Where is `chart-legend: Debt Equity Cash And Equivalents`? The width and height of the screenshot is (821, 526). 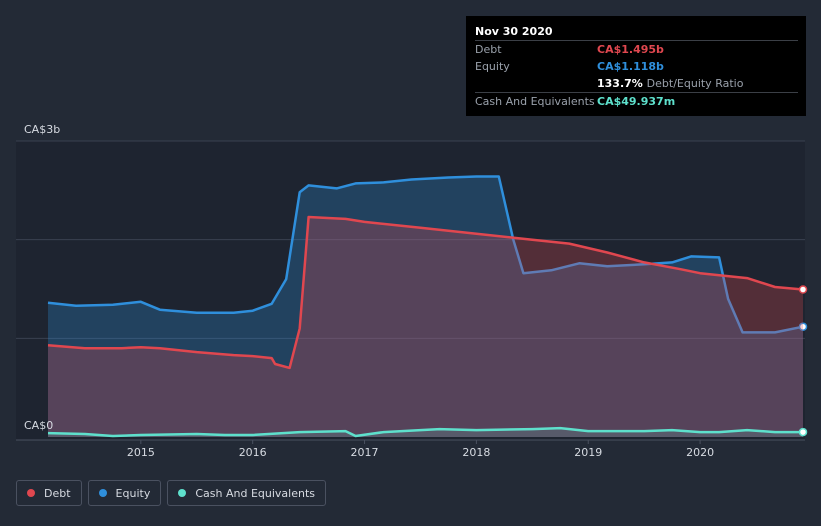 chart-legend: Debt Equity Cash And Equivalents is located at coordinates (171, 494).